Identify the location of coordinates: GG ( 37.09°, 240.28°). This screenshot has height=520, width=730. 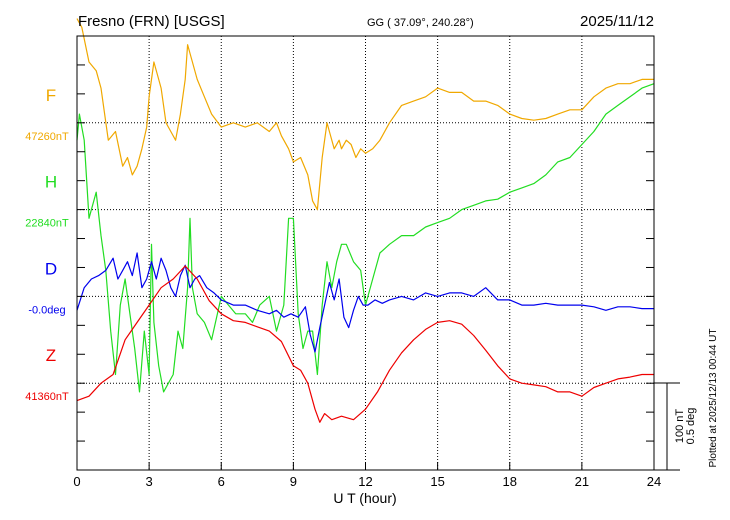
(420, 23).